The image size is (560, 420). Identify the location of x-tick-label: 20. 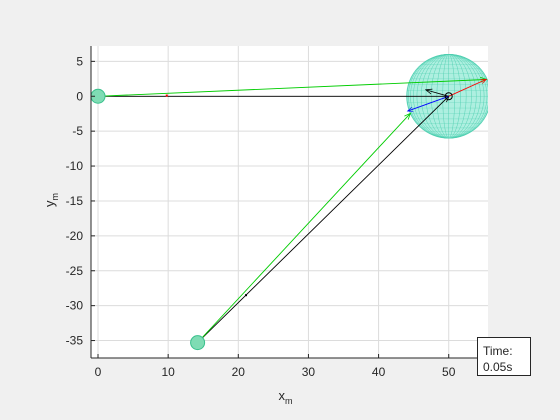
(239, 372).